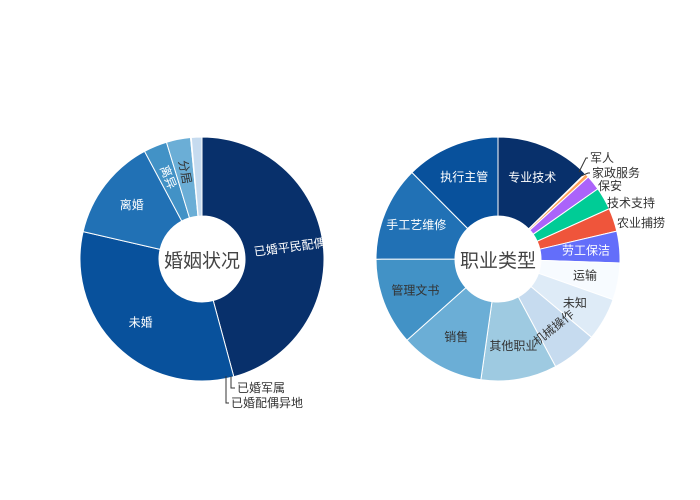 This screenshot has height=500, width=700. Describe the element at coordinates (631, 202) in the screenshot. I see `occupation-slice-label-4: 技术支持` at that location.